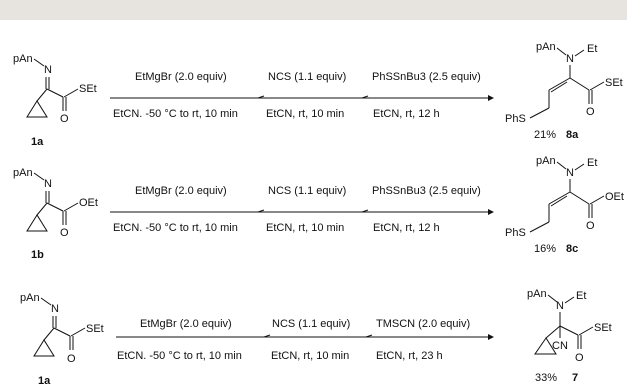  Describe the element at coordinates (560, 346) in the screenshot. I see `cyano-label: CN` at that location.